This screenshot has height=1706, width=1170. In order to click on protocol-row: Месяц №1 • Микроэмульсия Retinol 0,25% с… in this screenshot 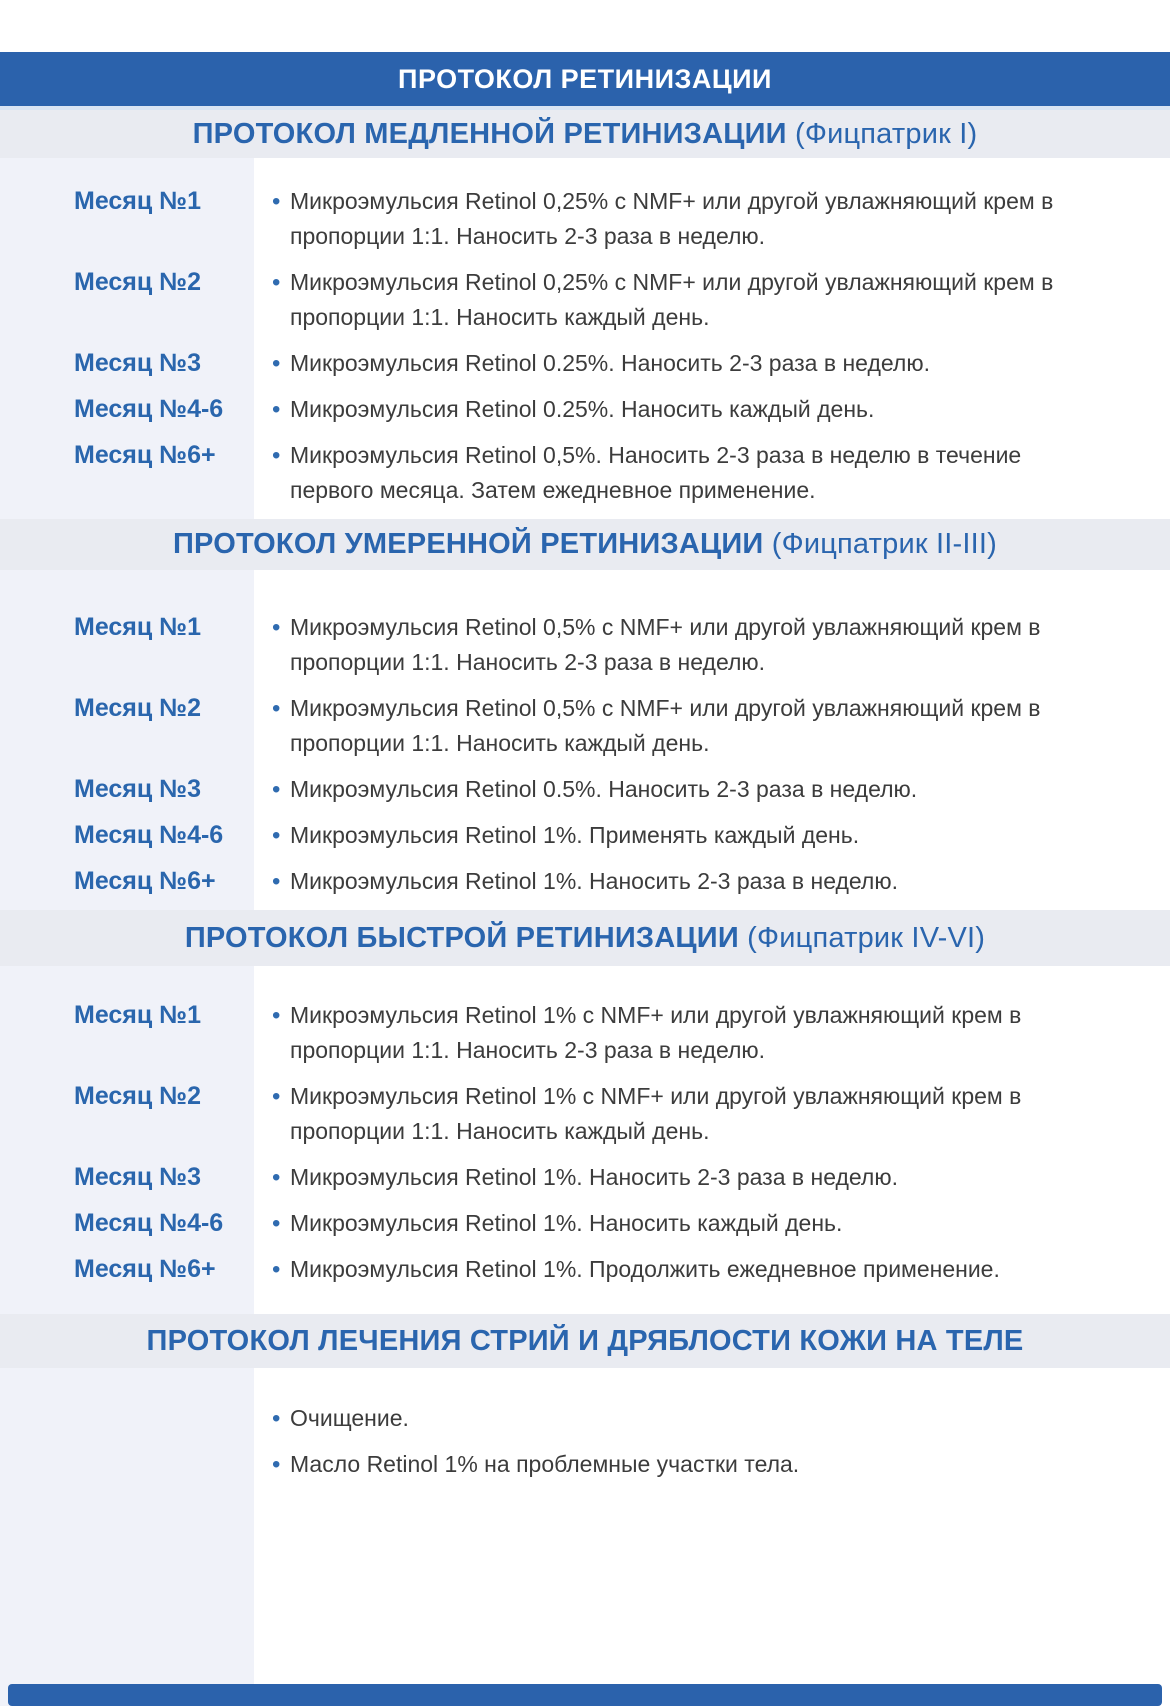, I will do `click(585, 219)`.